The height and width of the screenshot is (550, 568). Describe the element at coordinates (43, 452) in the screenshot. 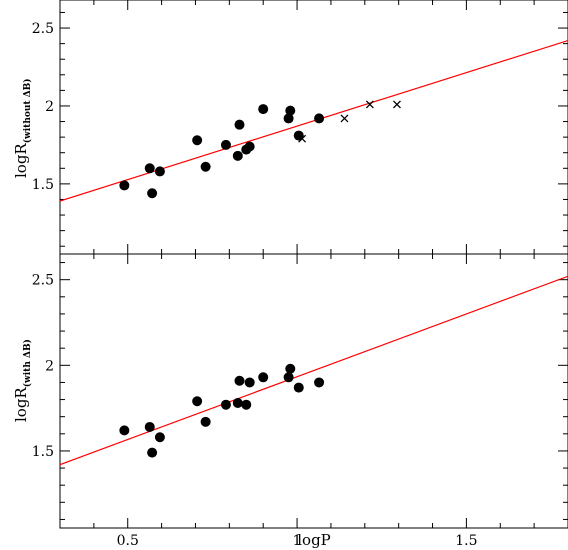

I see `bottom-y-tick-label: 1.5` at that location.